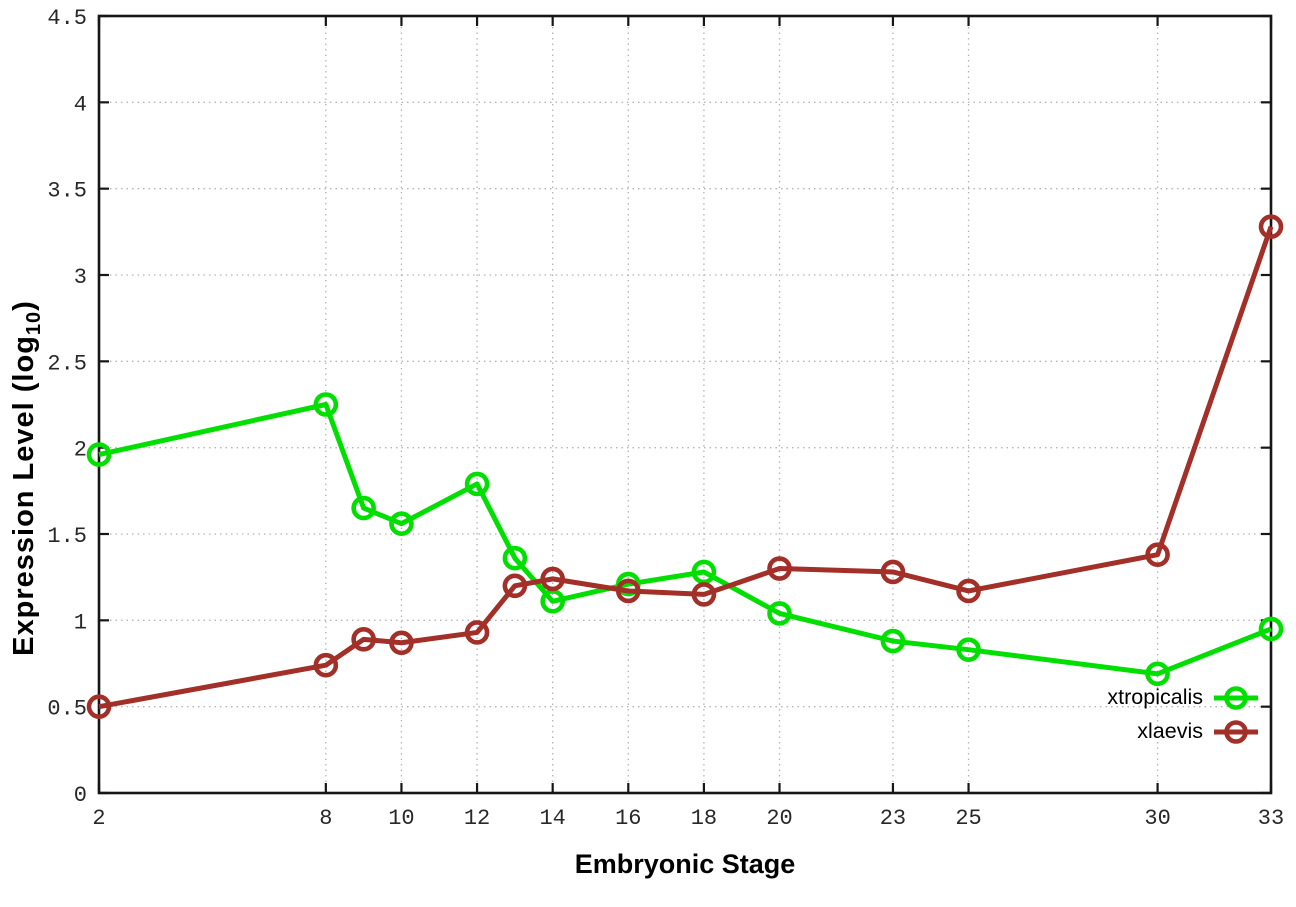 The height and width of the screenshot is (907, 1296). I want to click on legend: xtropicalis xlaevis, so click(1183, 714).